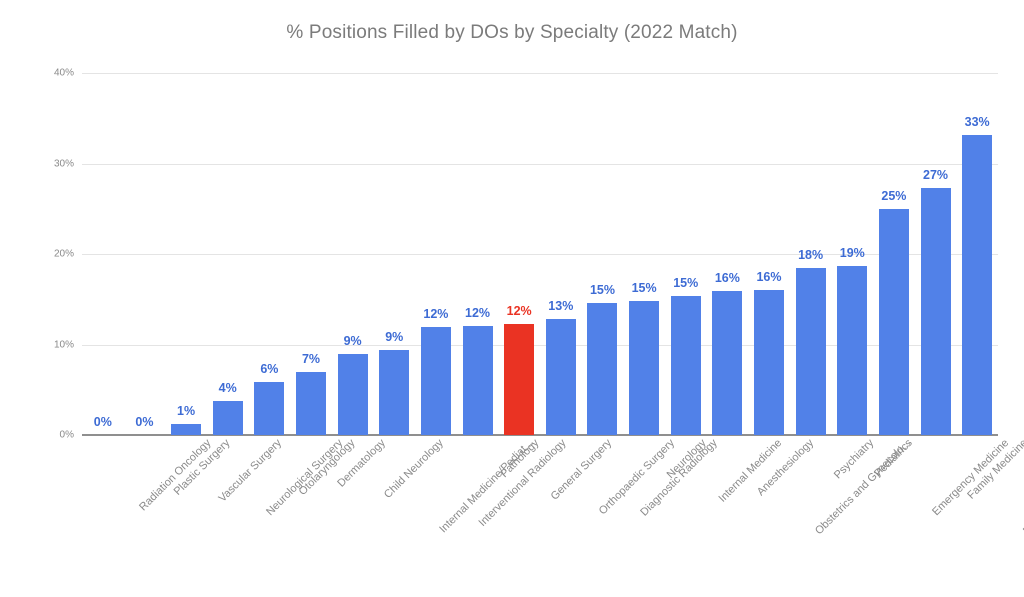 Image resolution: width=1024 pixels, height=597 pixels. What do you see at coordinates (977, 121) in the screenshot?
I see `bar-value-label: 33%` at bounding box center [977, 121].